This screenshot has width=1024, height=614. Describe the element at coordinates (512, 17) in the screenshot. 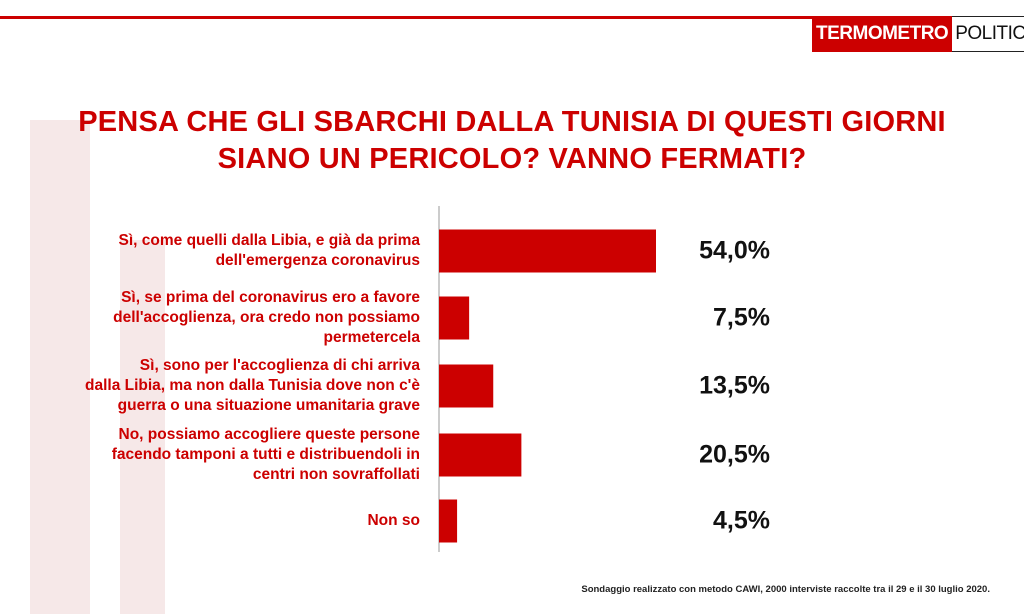

I see `top-rule` at that location.